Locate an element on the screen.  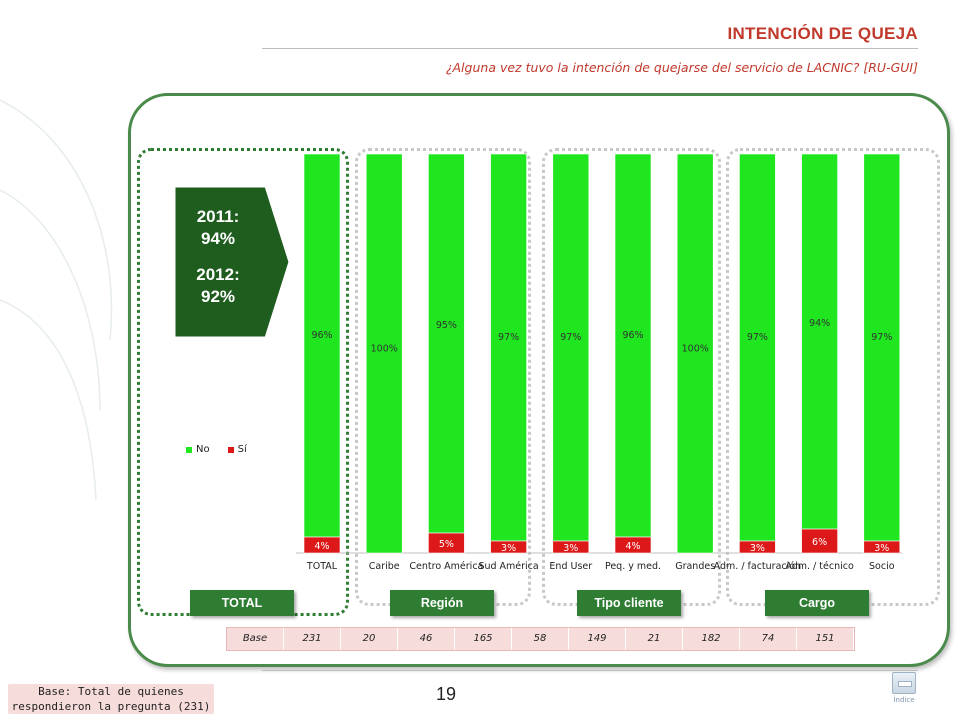
data-label-si-end-user: 3% is located at coordinates (570, 548).